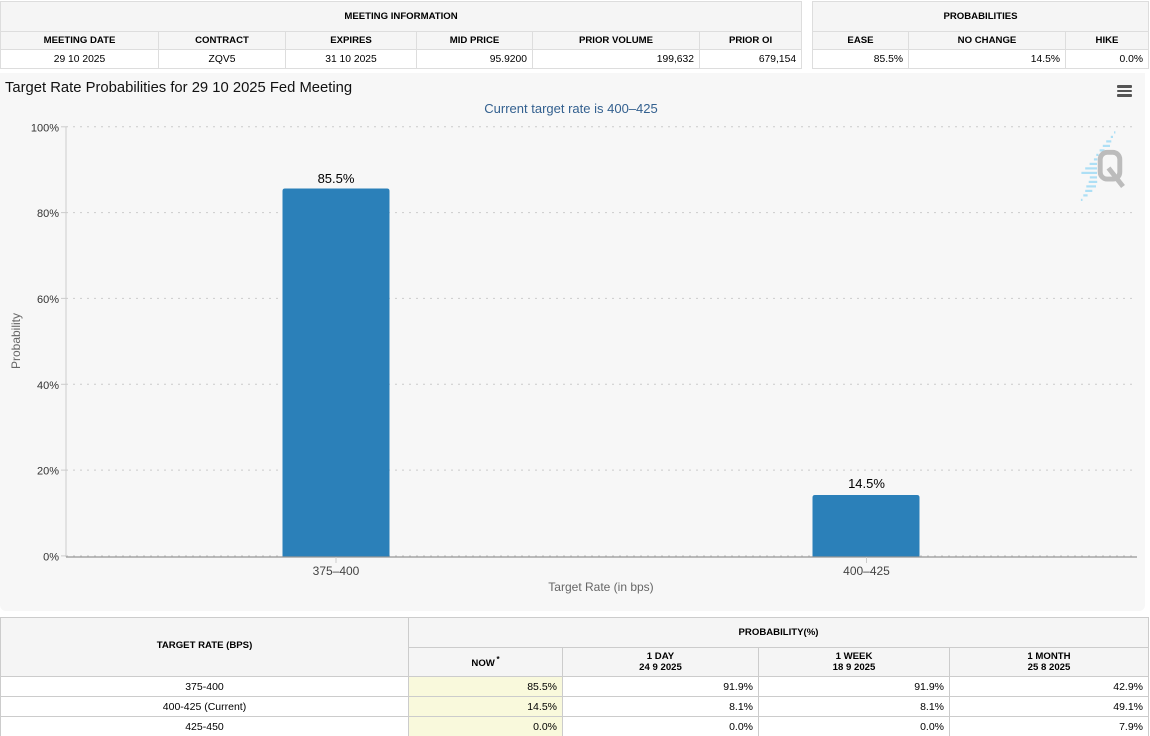 This screenshot has width=1150, height=736. Describe the element at coordinates (48, 300) in the screenshot. I see `svg-text: 60%` at that location.